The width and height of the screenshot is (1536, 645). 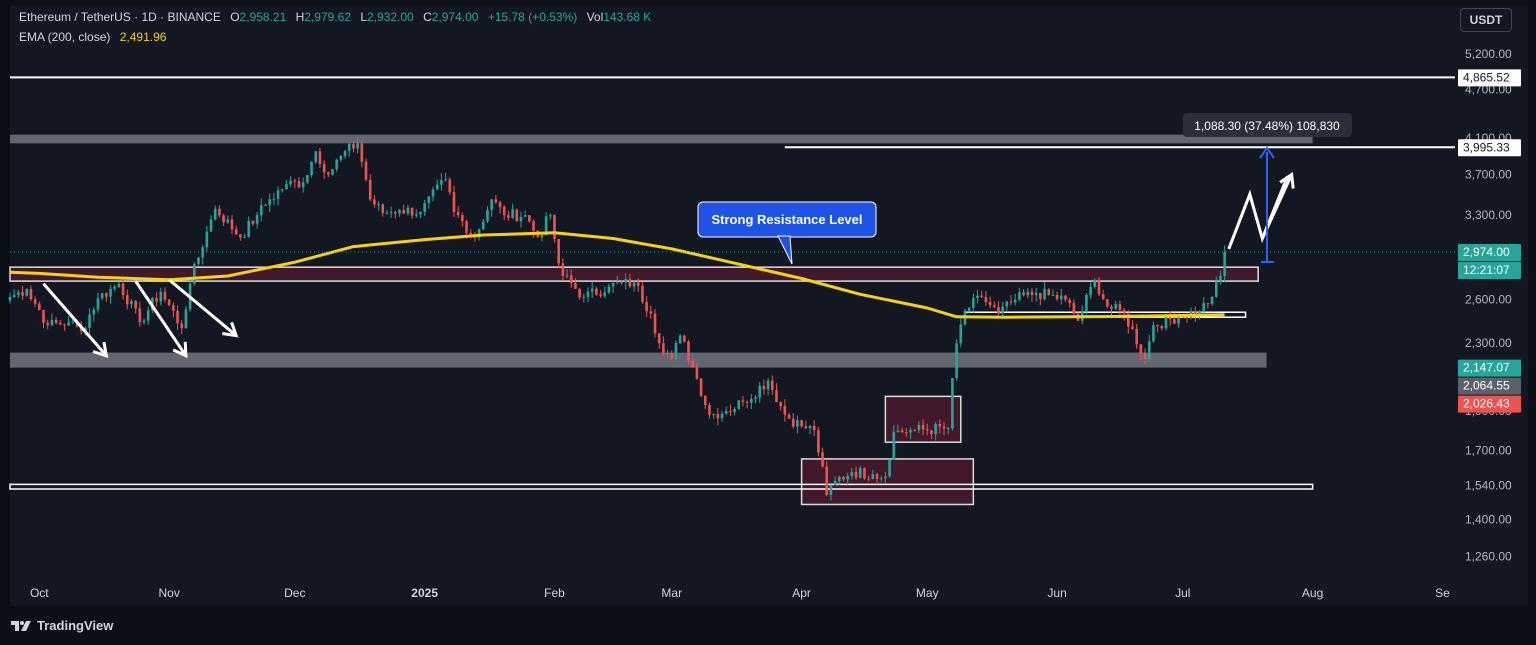 What do you see at coordinates (1486, 368) in the screenshot?
I see `price-label: 2,147.07` at bounding box center [1486, 368].